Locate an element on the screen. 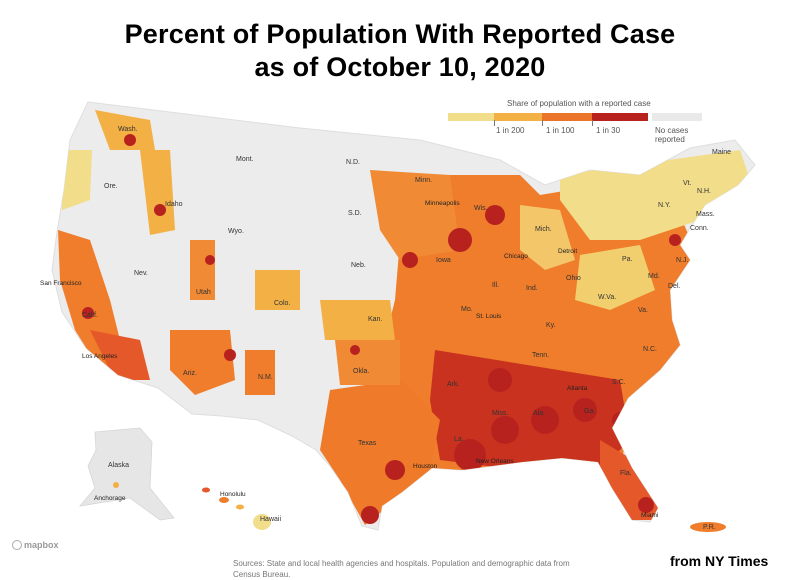 The width and height of the screenshot is (800, 580). state-label: N.Y. is located at coordinates (664, 205).